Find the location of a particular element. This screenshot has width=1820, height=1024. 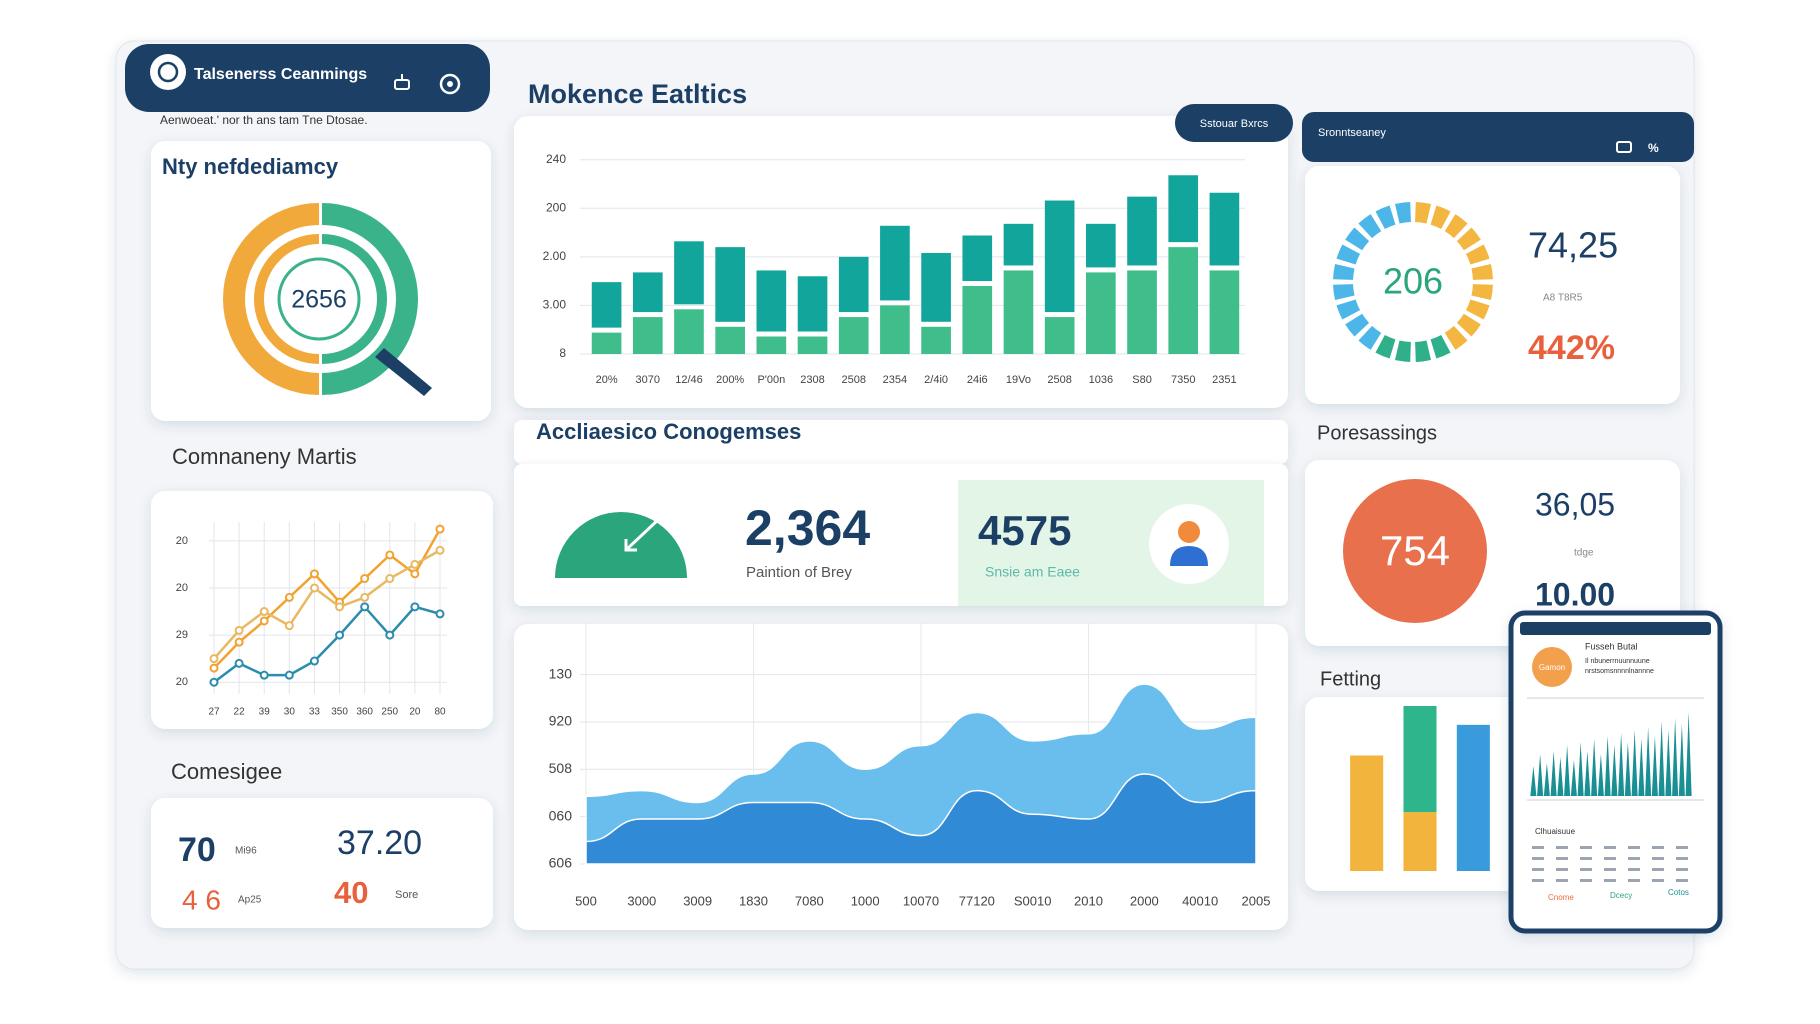

x-tick-label: 200% is located at coordinates (730, 380).